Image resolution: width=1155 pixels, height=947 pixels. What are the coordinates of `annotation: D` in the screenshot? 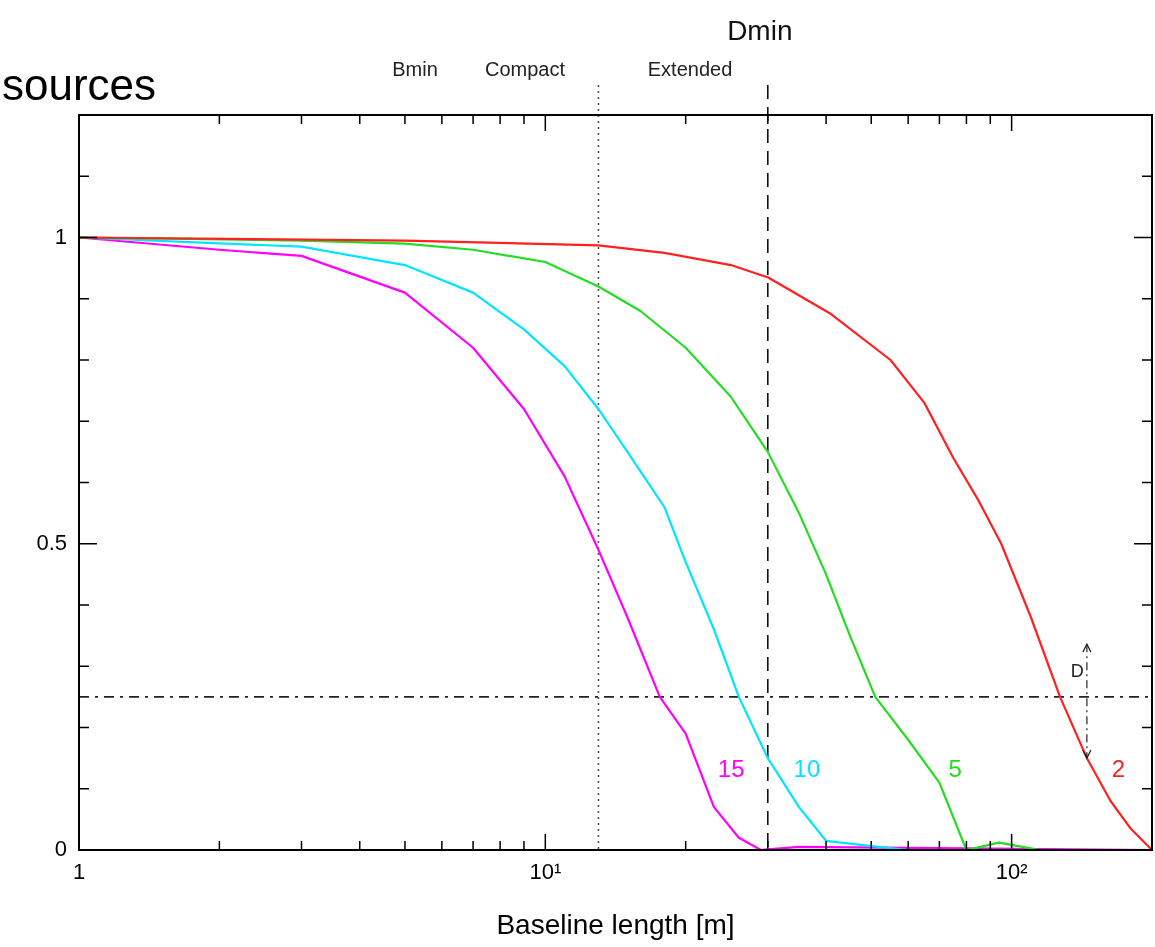 It's located at (1077, 671).